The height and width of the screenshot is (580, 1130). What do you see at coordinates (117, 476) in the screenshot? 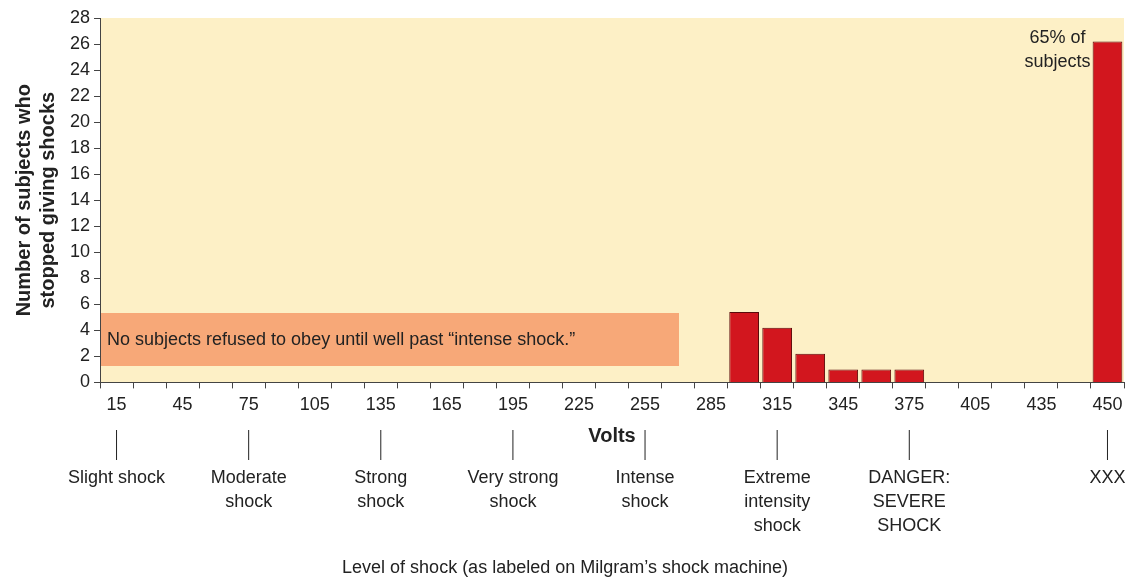
I see `annotation: Slight shock` at bounding box center [117, 476].